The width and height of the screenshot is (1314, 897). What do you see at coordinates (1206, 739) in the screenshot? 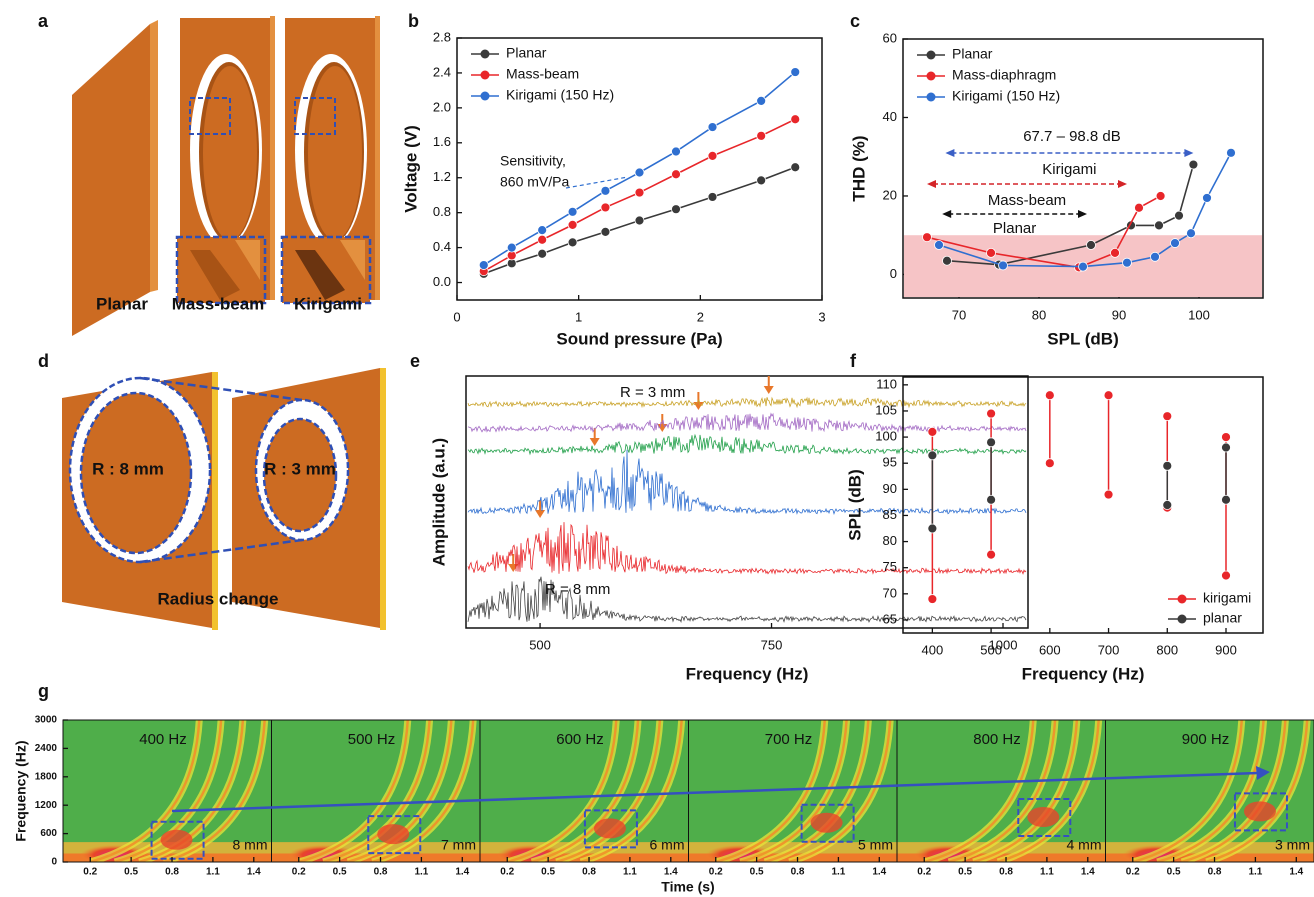
I see `panel-label: 900 Hz` at bounding box center [1206, 739].